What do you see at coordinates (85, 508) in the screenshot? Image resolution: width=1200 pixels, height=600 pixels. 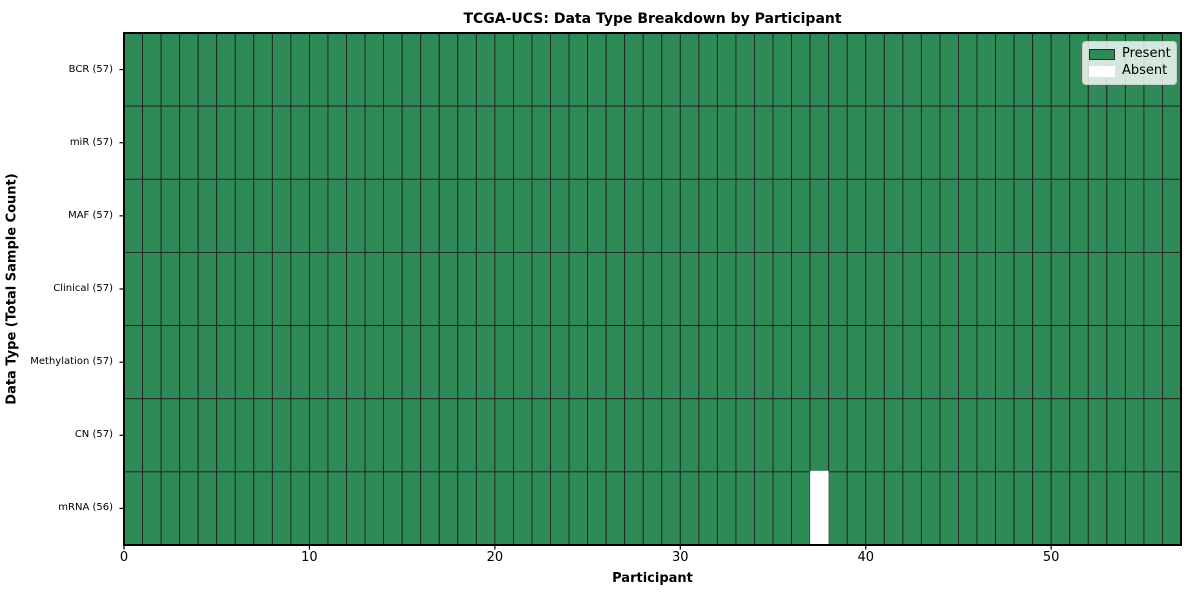 I see `y-tick-label: mRNA (56)` at bounding box center [85, 508].